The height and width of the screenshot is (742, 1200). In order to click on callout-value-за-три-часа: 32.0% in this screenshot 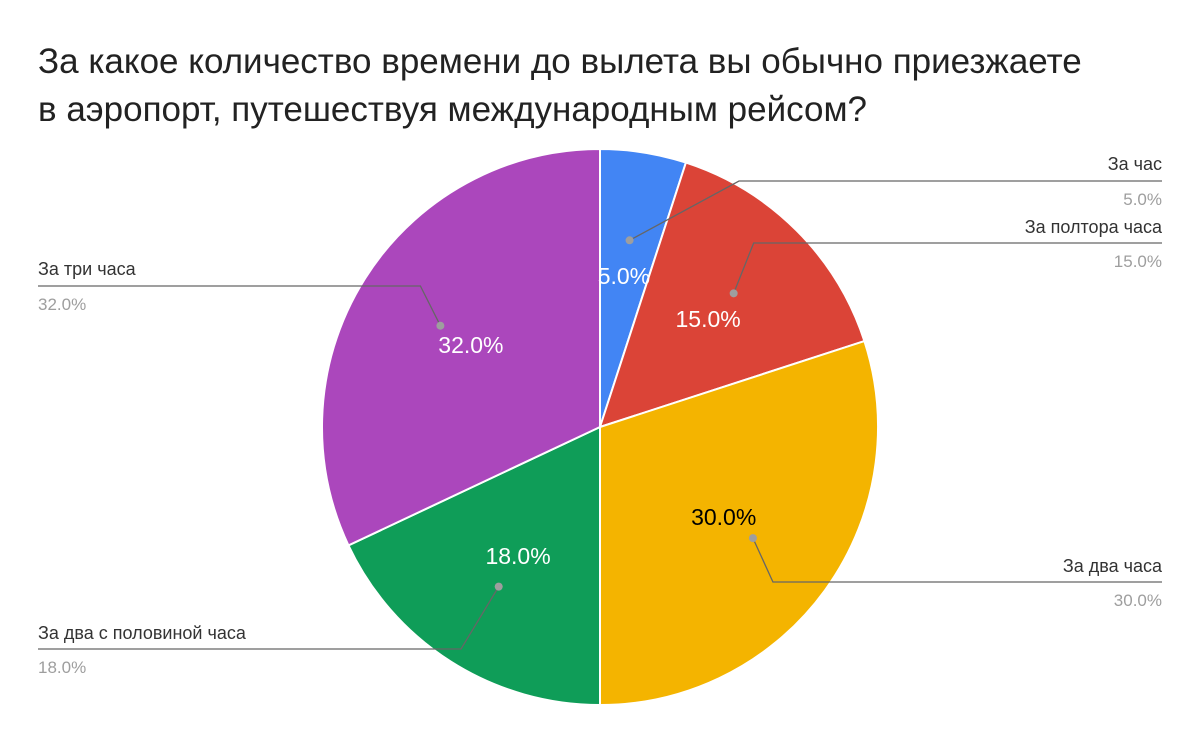, I will do `click(62, 304)`.